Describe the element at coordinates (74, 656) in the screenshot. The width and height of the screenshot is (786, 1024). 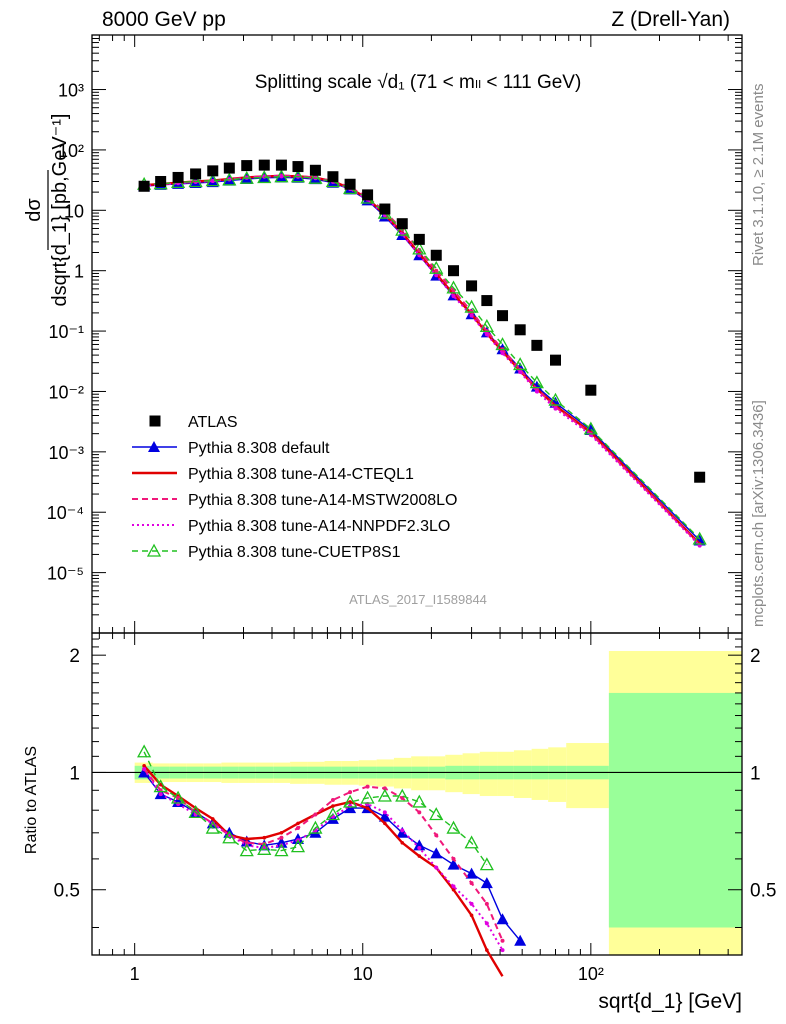
I see `ratio-tick-label: 2` at that location.